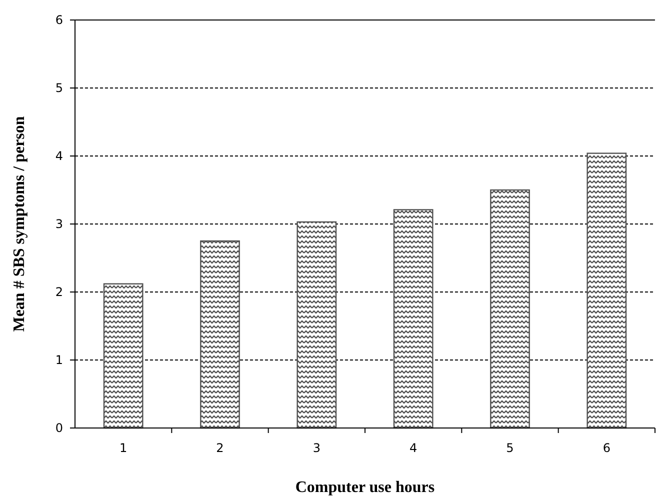 This screenshot has height=502, width=657. I want to click on x-tick-label: 6, so click(606, 448).